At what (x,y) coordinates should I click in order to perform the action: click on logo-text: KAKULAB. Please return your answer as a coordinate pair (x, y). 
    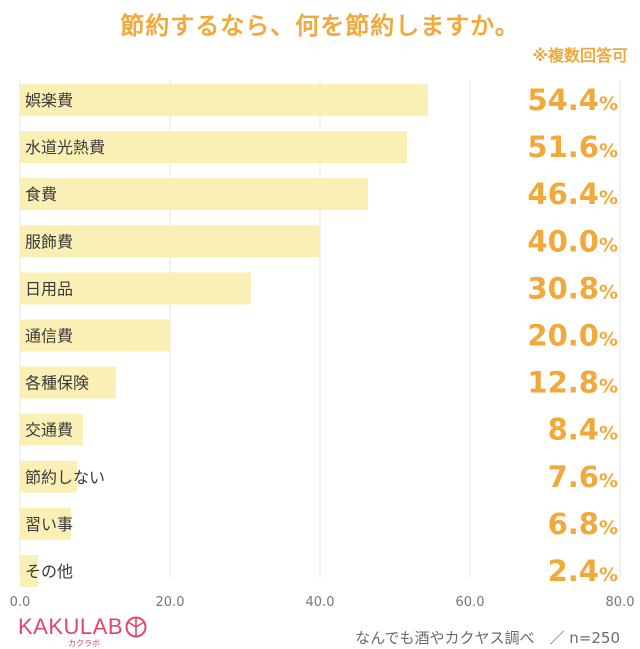
    Looking at the image, I should click on (70, 626).